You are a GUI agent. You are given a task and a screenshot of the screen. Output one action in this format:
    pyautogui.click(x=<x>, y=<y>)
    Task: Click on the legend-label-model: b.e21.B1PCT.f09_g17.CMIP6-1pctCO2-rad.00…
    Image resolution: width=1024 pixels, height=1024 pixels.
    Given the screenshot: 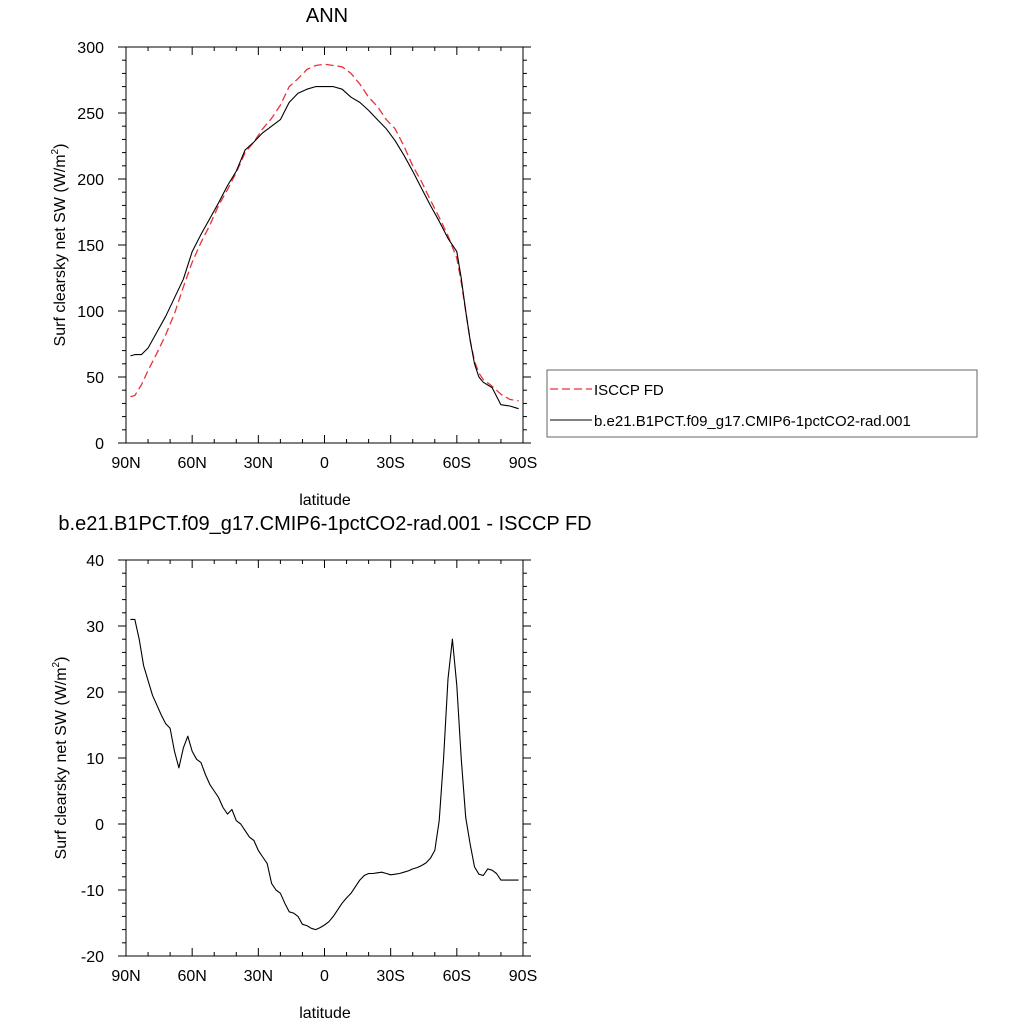 What is the action you would take?
    pyautogui.click(x=752, y=421)
    